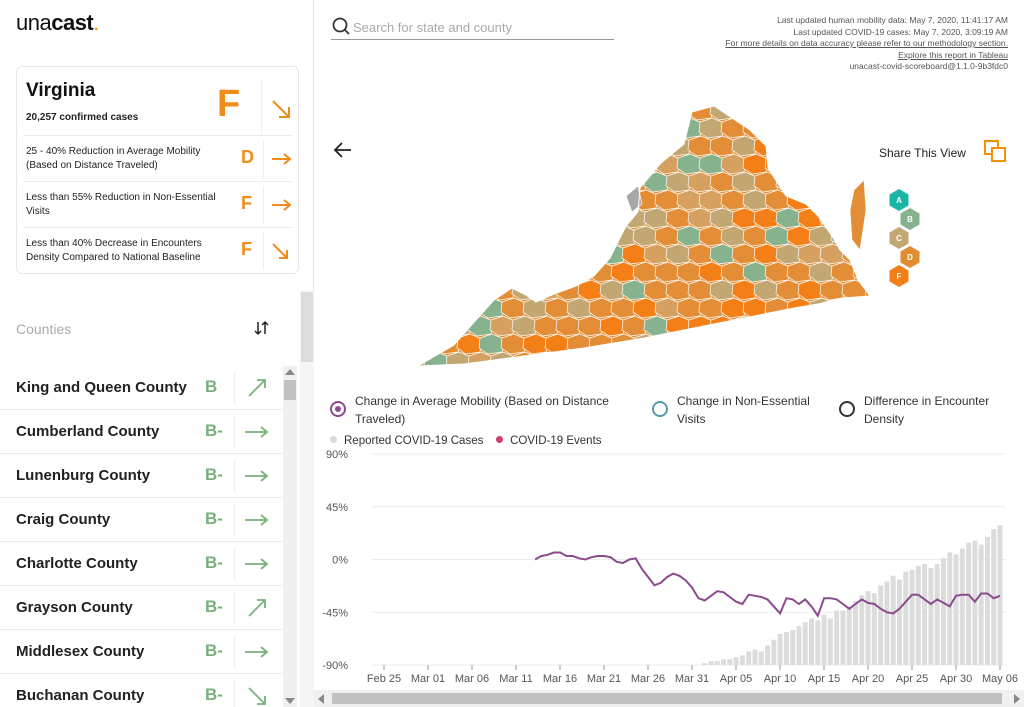 The height and width of the screenshot is (707, 1024). What do you see at coordinates (141, 608) in the screenshot?
I see `county-list-item: Grayson County B-` at bounding box center [141, 608].